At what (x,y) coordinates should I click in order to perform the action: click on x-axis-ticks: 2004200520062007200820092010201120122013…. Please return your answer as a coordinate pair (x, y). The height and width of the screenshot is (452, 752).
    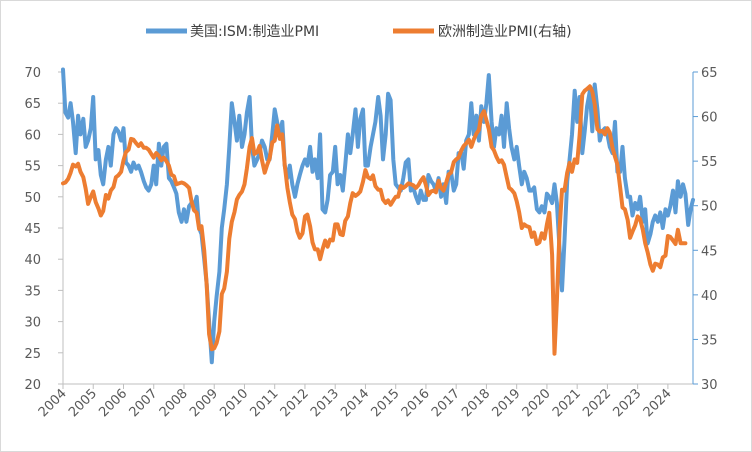
    Looking at the image, I should click on (355, 402).